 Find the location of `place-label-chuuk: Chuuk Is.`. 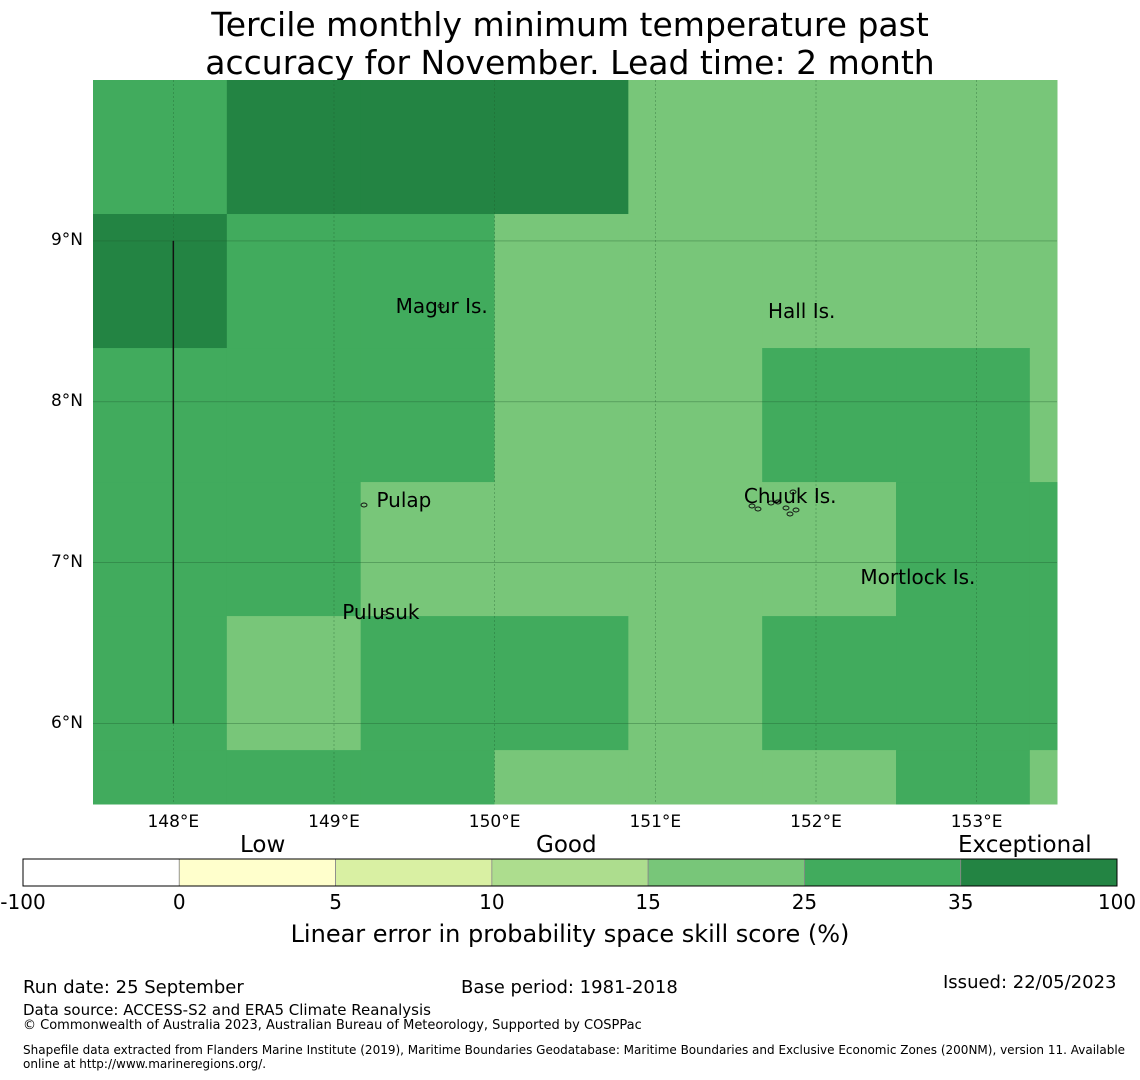

place-label-chuuk: Chuuk Is. is located at coordinates (790, 496).